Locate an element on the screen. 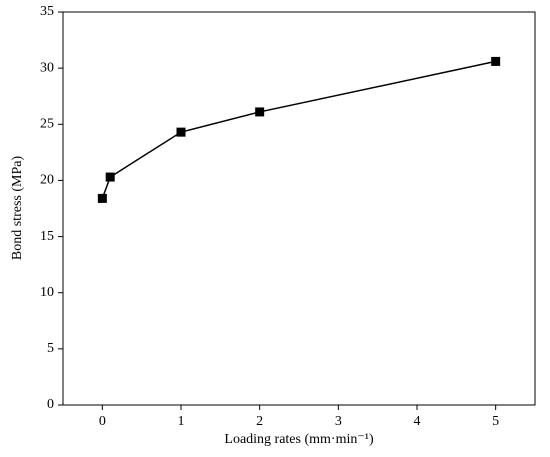 This screenshot has height=457, width=550. y-tick-label: 30 is located at coordinates (47, 67).